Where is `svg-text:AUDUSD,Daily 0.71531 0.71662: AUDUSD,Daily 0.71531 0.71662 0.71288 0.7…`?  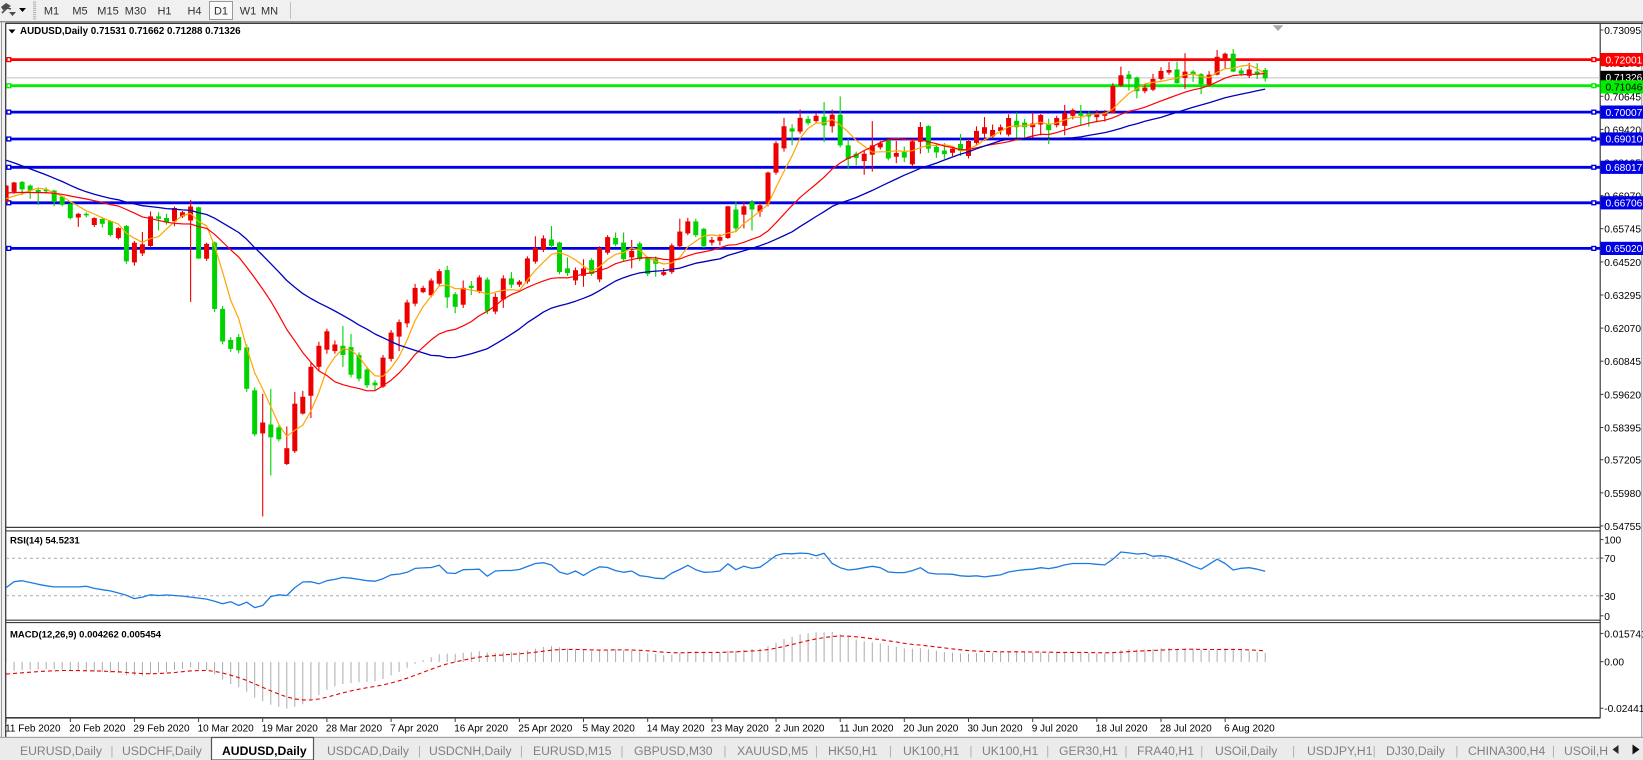 svg-text:AUDUSD,Daily 0.71531 0.71662: AUDUSD,Daily 0.71531 0.71662 0.71288 0.7… is located at coordinates (130, 31).